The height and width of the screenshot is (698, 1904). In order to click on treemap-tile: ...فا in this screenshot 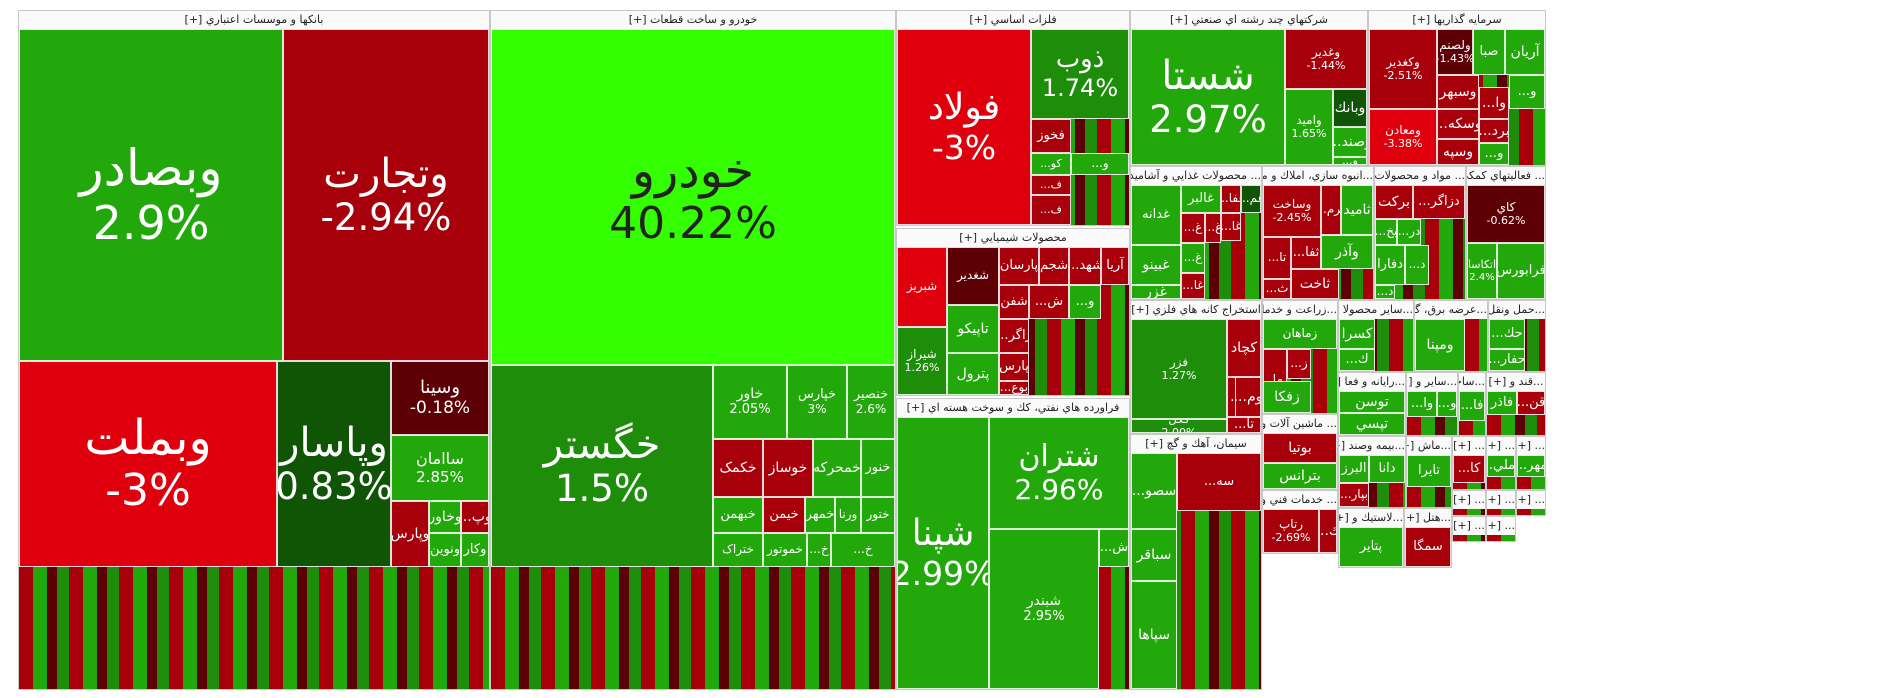, I will do `click(1472, 406)`.